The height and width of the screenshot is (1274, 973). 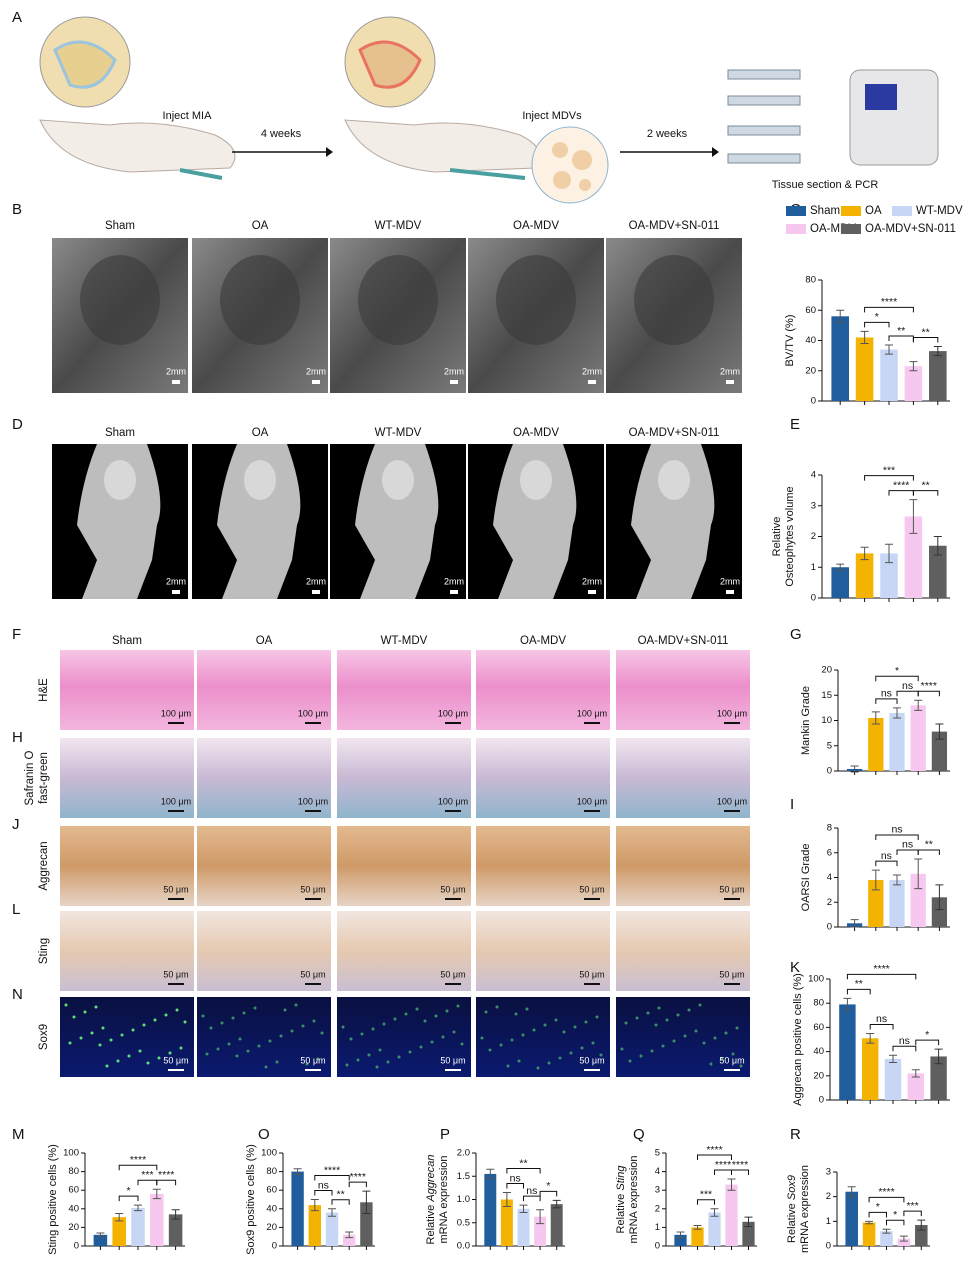 I want to click on column-label: Sham, so click(x=120, y=226).